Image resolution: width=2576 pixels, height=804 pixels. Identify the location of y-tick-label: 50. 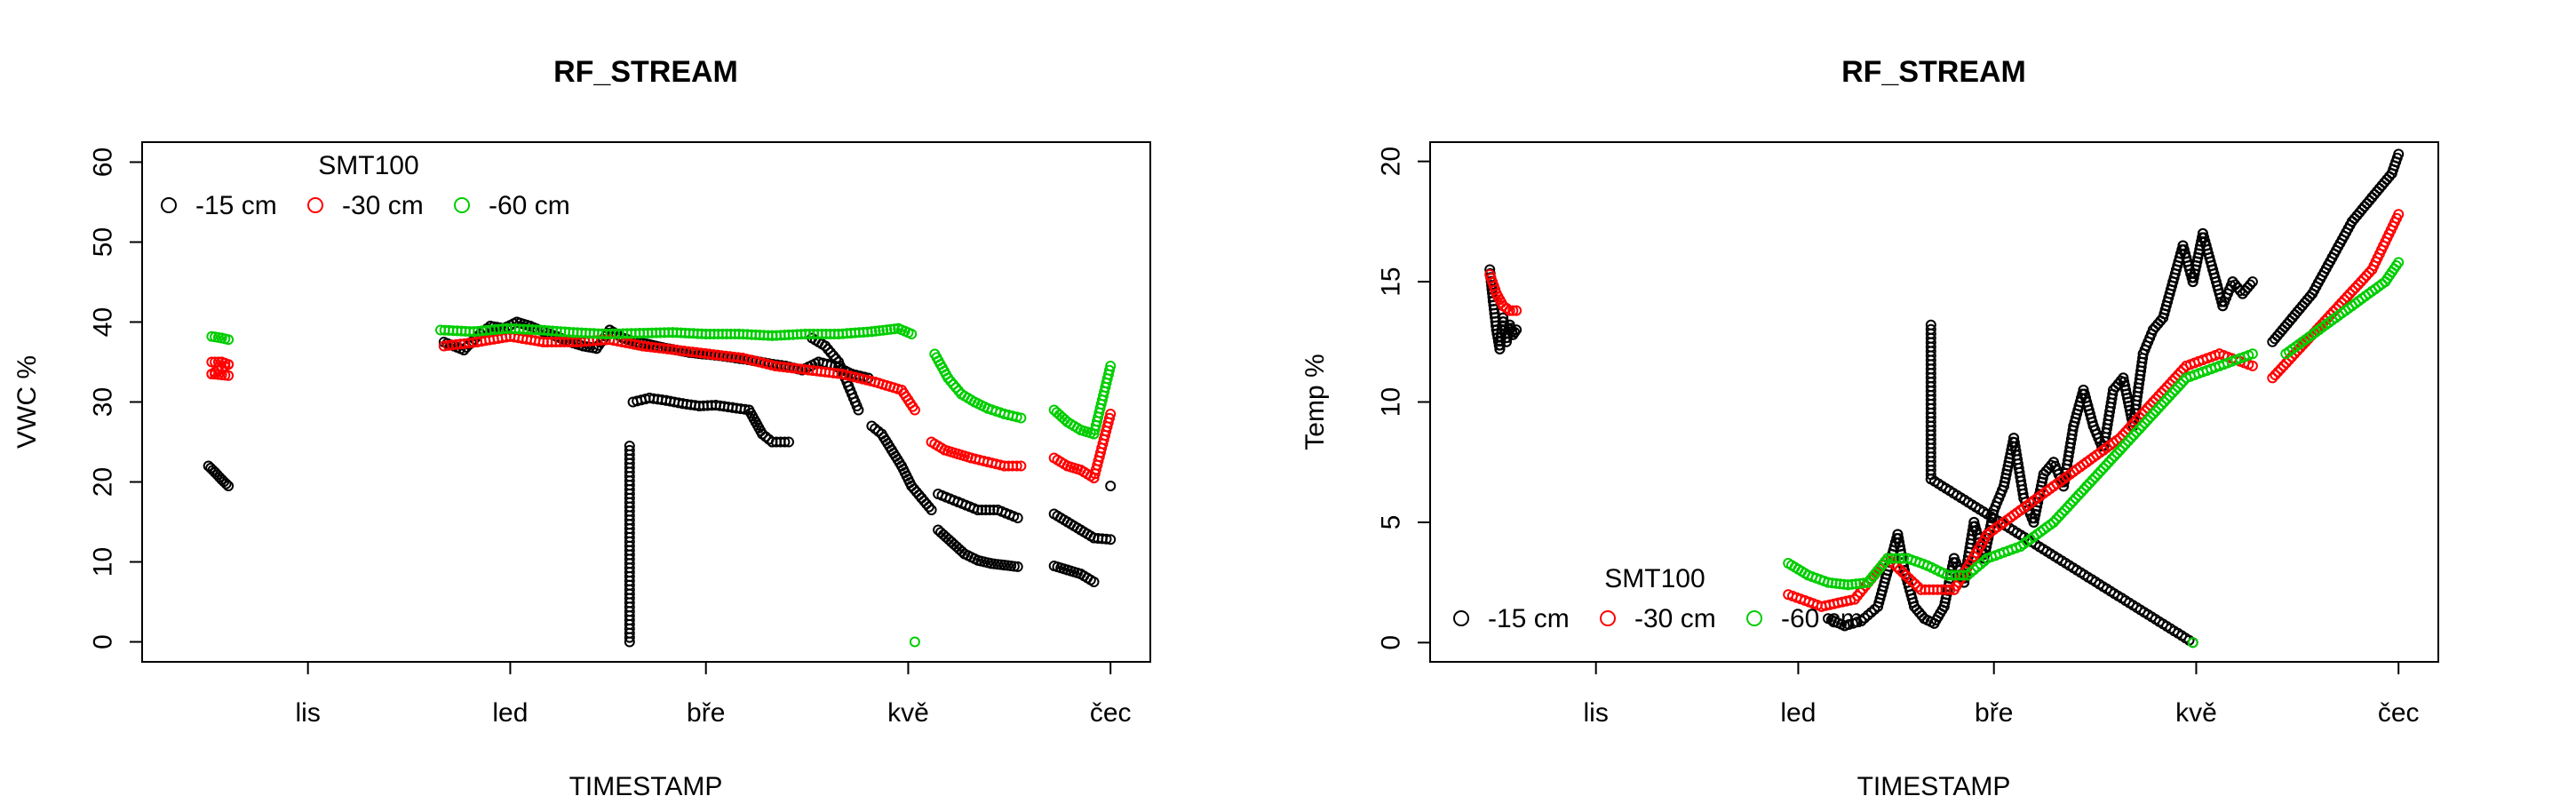
(103, 242).